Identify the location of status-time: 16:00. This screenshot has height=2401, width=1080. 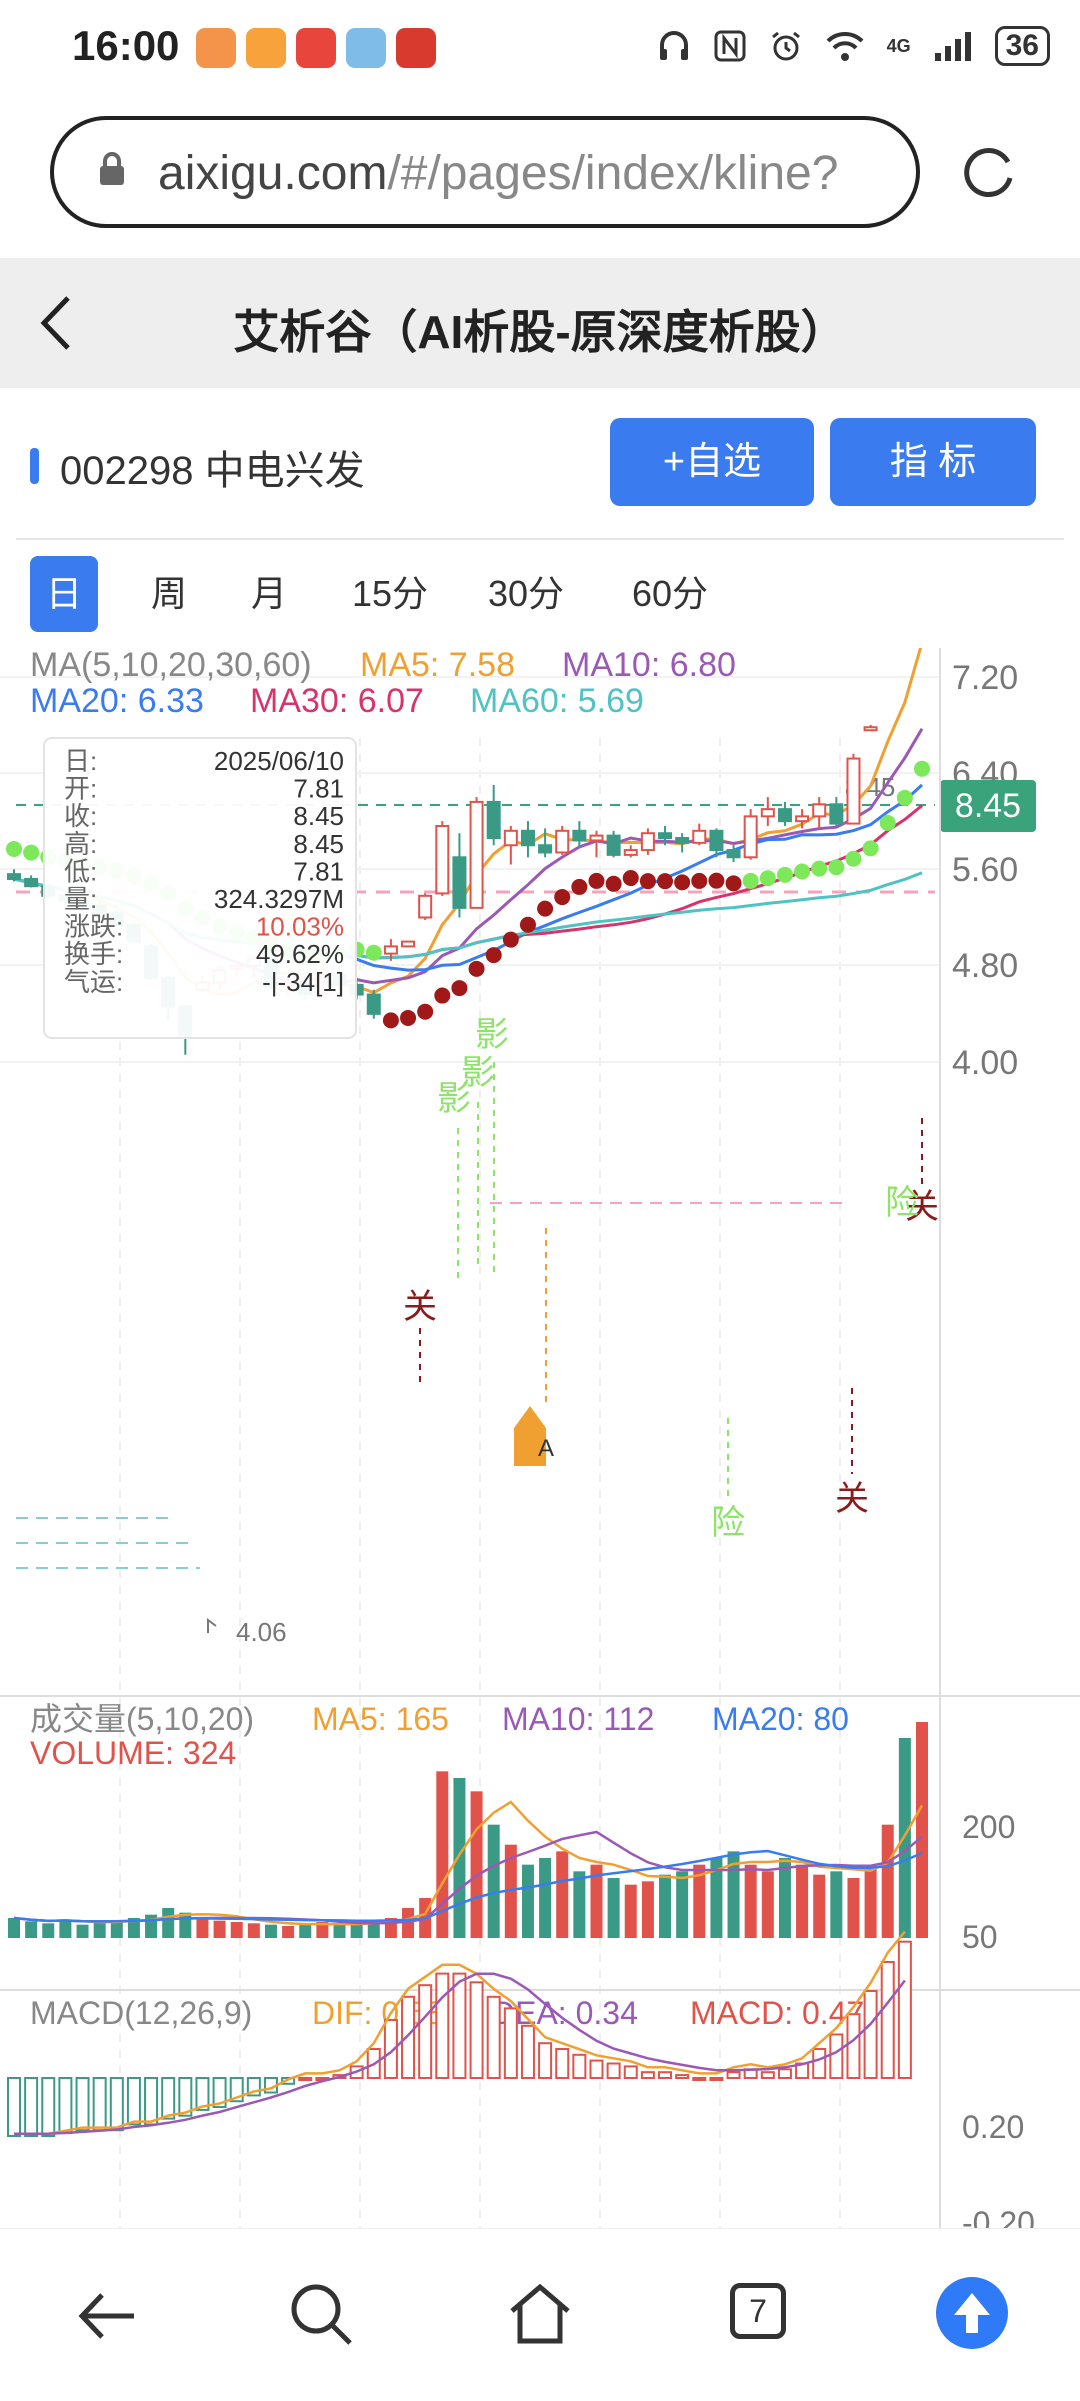
(126, 45).